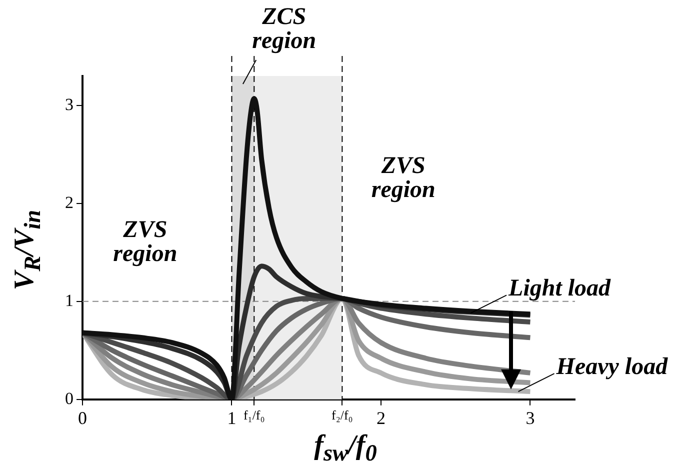  Describe the element at coordinates (254, 415) in the screenshot. I see `x-tick-label: f₁/f₀` at that location.